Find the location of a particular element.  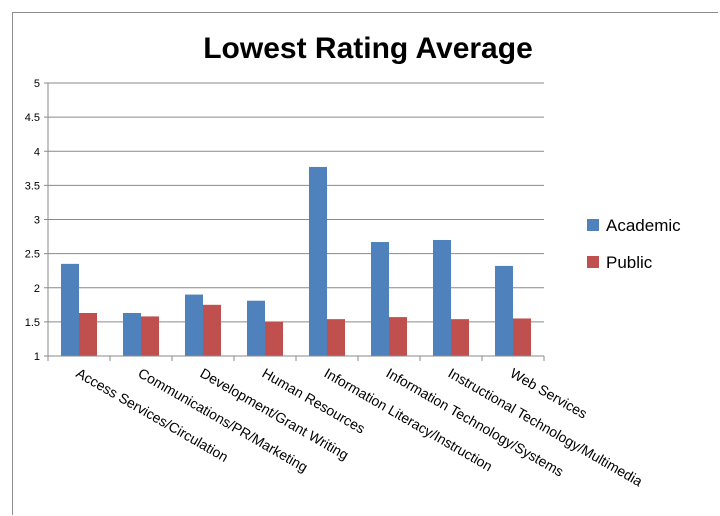

y-tick-label-6: 4 is located at coordinates (37, 152).